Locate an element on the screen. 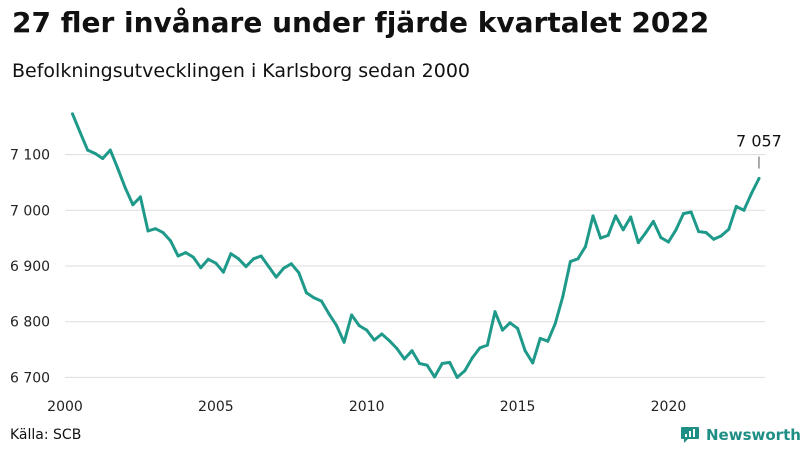 The height and width of the screenshot is (450, 800). y-tick-label: 6 900 is located at coordinates (30, 267).